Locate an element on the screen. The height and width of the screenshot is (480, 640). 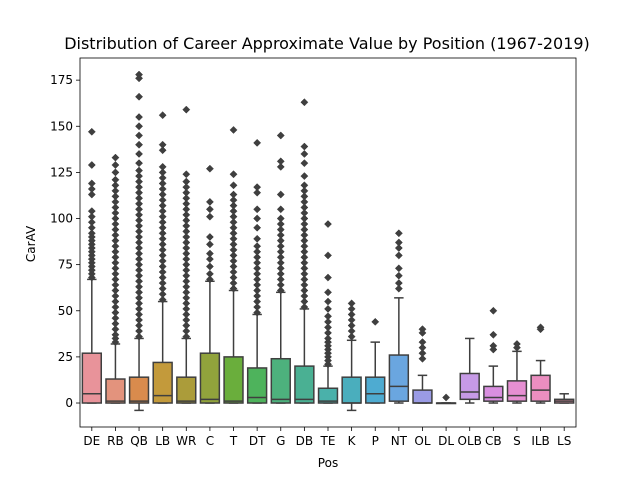
box-db is located at coordinates (304, 251).